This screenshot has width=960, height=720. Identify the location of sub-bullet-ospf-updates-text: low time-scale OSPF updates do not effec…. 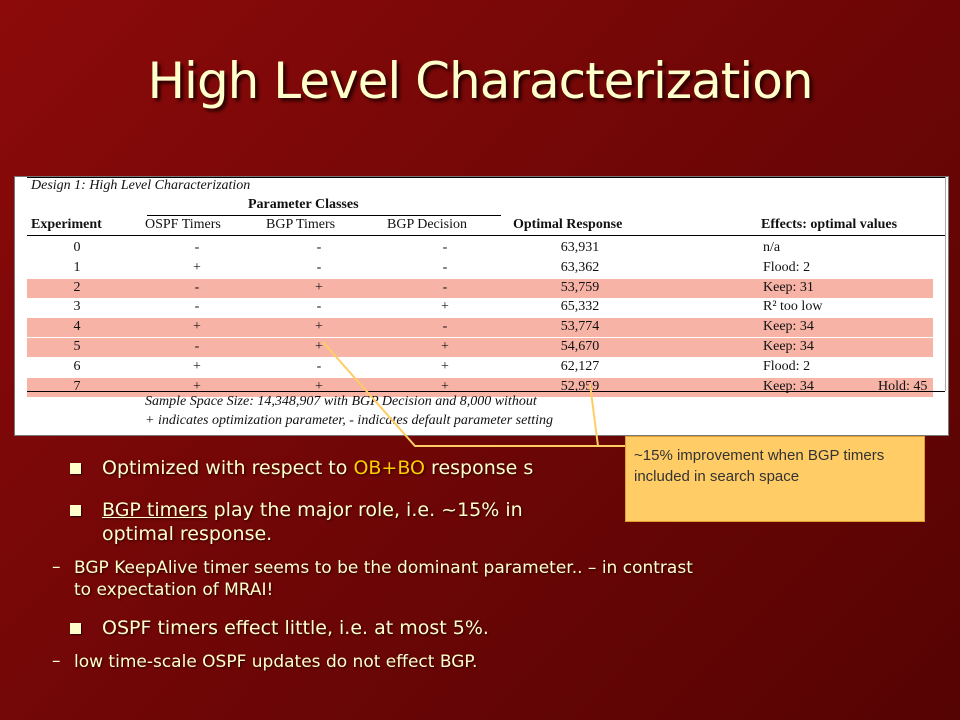
(276, 662).